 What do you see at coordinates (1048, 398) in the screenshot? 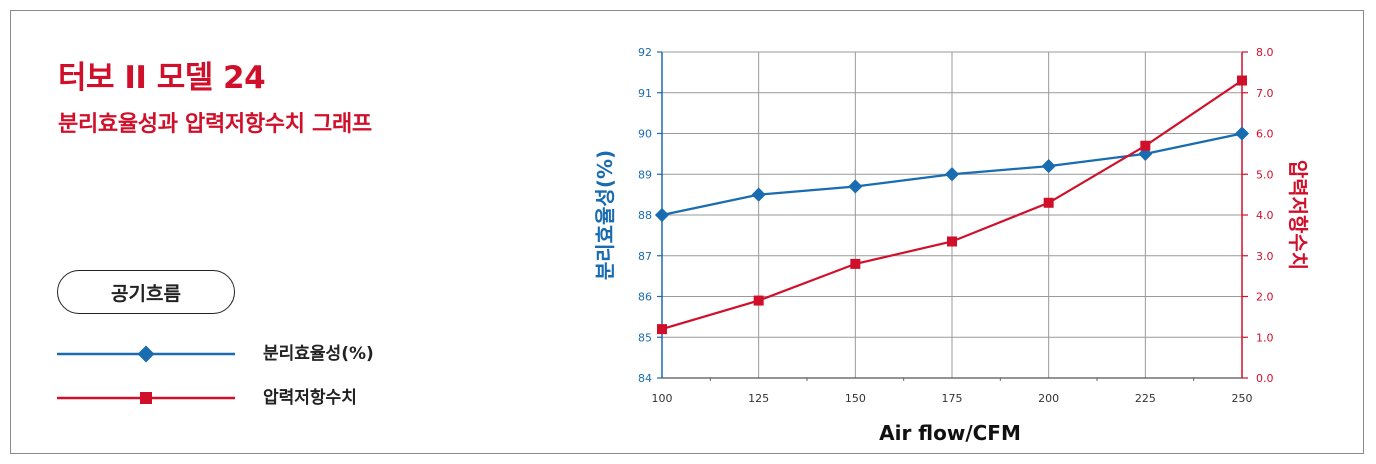
I see `x-tick-label: 200` at bounding box center [1048, 398].